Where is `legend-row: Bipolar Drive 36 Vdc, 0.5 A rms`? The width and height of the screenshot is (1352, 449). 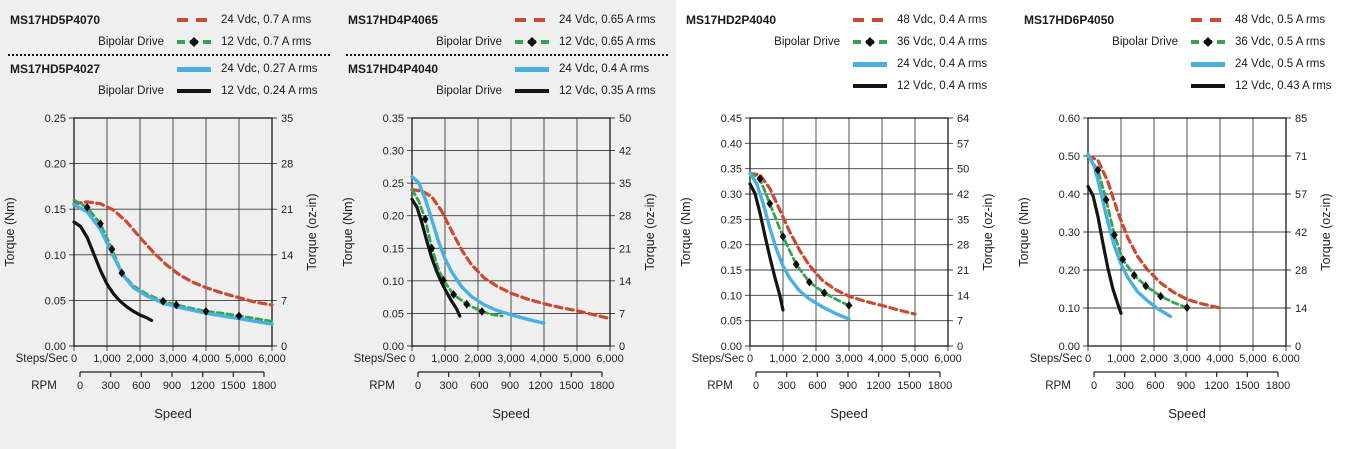
legend-row: Bipolar Drive 36 Vdc, 0.5 A rms is located at coordinates (1183, 42).